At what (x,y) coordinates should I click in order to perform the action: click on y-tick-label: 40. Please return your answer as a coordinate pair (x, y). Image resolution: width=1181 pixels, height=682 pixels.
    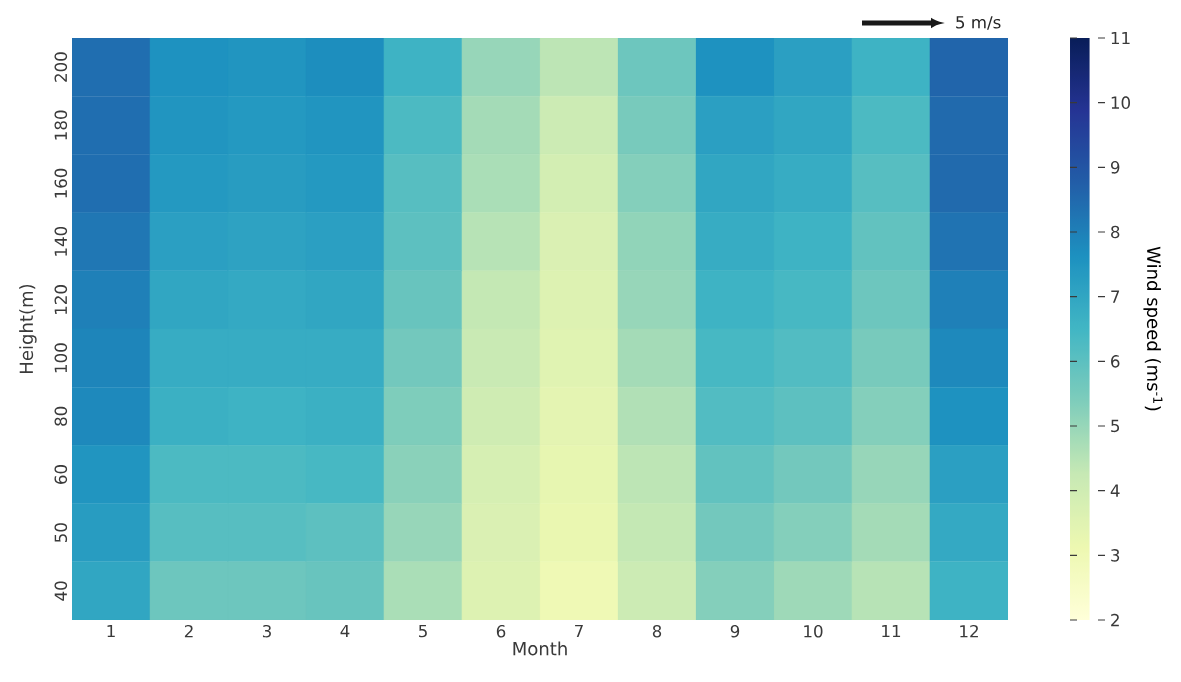
    Looking at the image, I should click on (61, 591).